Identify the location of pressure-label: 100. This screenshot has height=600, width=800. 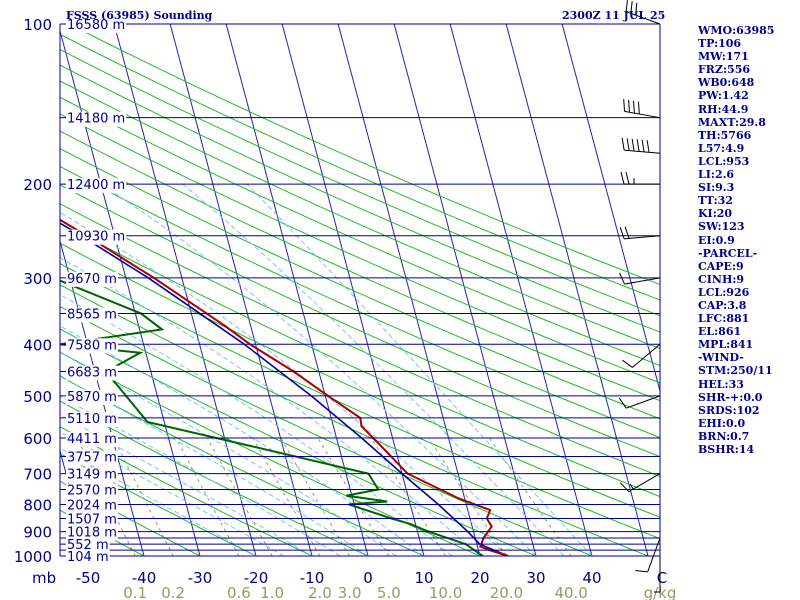
(37, 25).